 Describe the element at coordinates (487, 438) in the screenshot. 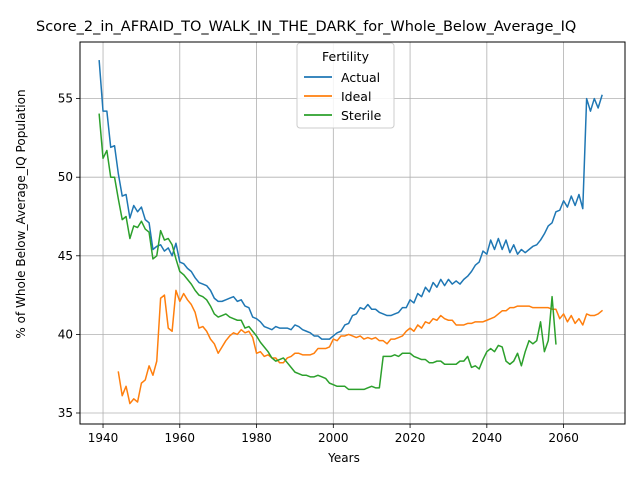

I see `x-tick-label: 2040` at that location.